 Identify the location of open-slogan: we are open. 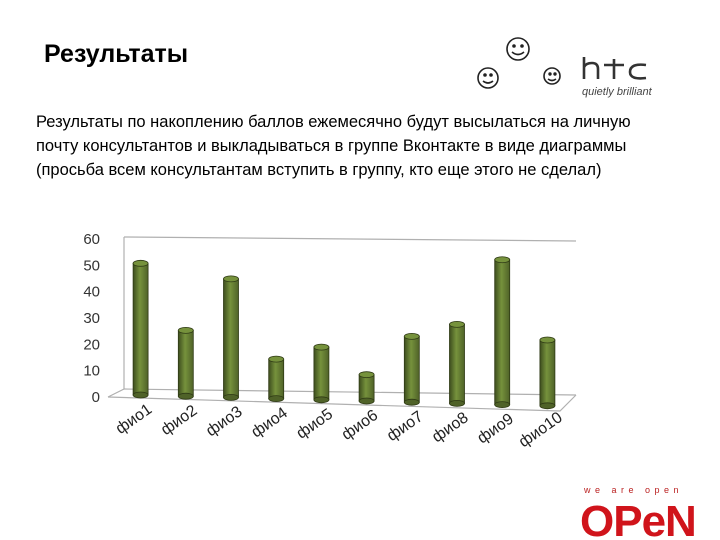
(633, 490).